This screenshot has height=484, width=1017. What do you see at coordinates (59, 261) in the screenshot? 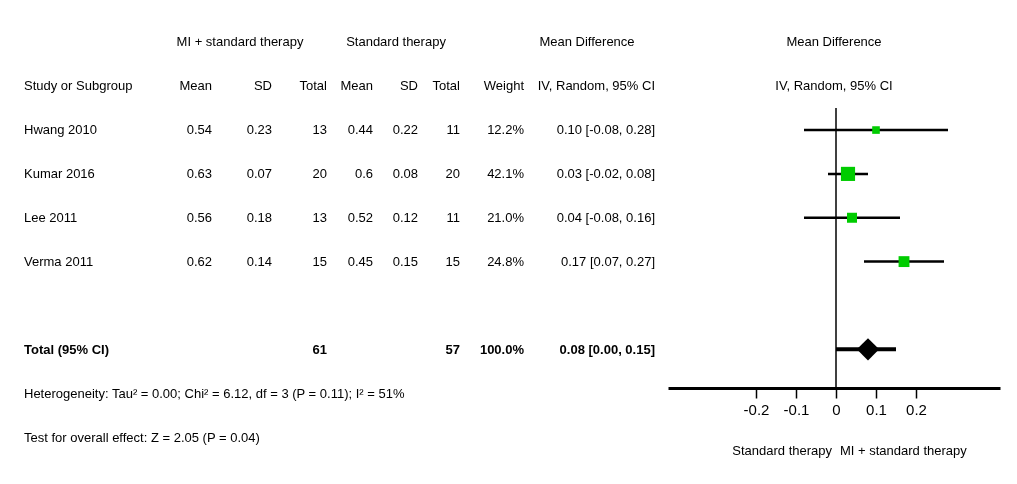
I see `category-label: Verma 2011` at bounding box center [59, 261].